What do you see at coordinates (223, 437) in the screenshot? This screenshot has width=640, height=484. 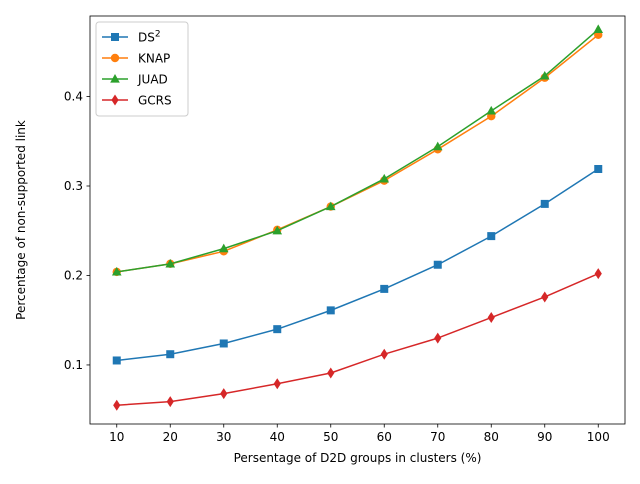 I see `x-tick-label: 30` at bounding box center [223, 437].